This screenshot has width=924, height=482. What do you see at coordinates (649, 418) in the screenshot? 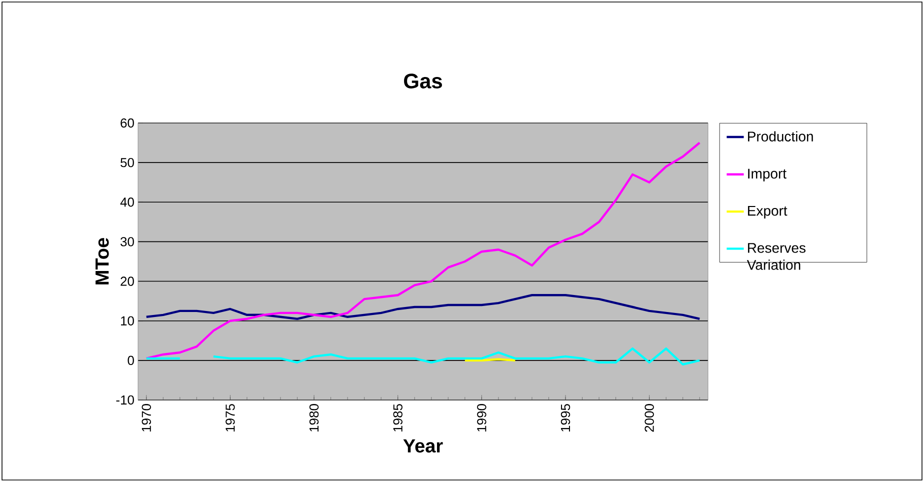
I see `x-tick-label: 2000` at bounding box center [649, 418].